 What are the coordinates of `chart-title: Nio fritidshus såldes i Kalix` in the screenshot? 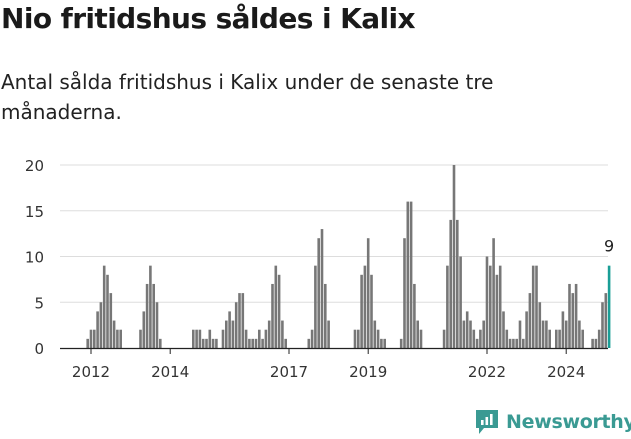 It's located at (208, 18).